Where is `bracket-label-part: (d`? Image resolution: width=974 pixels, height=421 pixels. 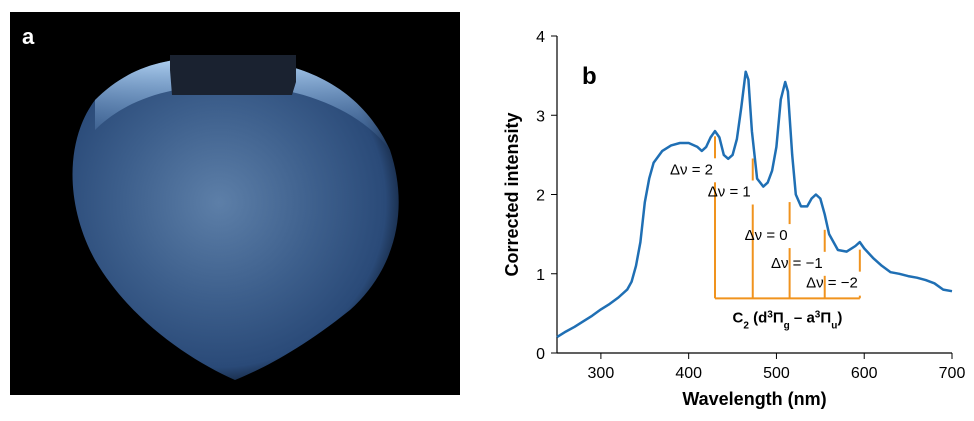
bracket-label-part: (d is located at coordinates (758, 317).